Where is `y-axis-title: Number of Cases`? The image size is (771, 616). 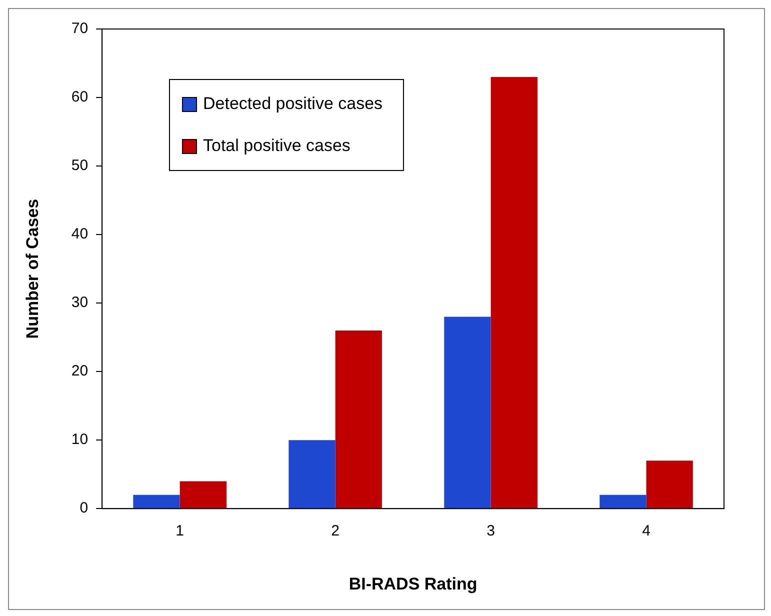 y-axis-title: Number of Cases is located at coordinates (32, 268).